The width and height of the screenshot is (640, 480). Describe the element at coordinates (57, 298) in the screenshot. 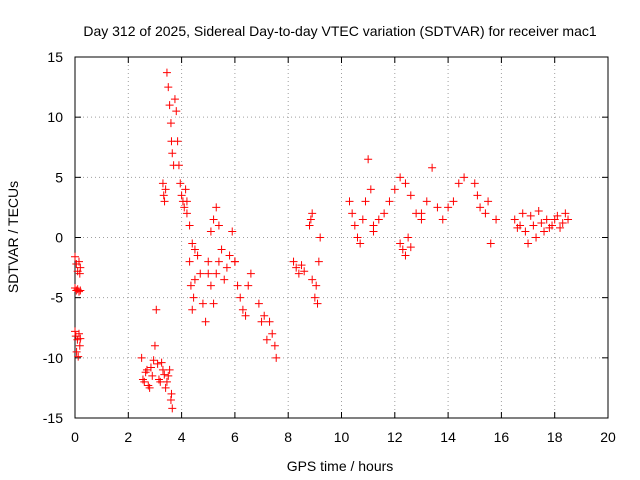

I see `y-tick-label: -5` at that location.